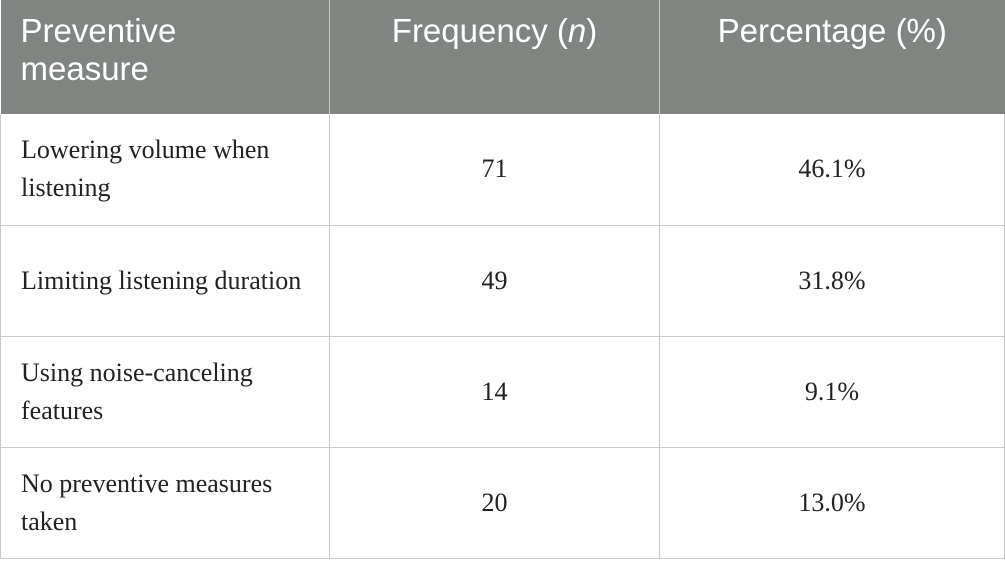  I want to click on cell-percentage: 9.1%, so click(832, 391).